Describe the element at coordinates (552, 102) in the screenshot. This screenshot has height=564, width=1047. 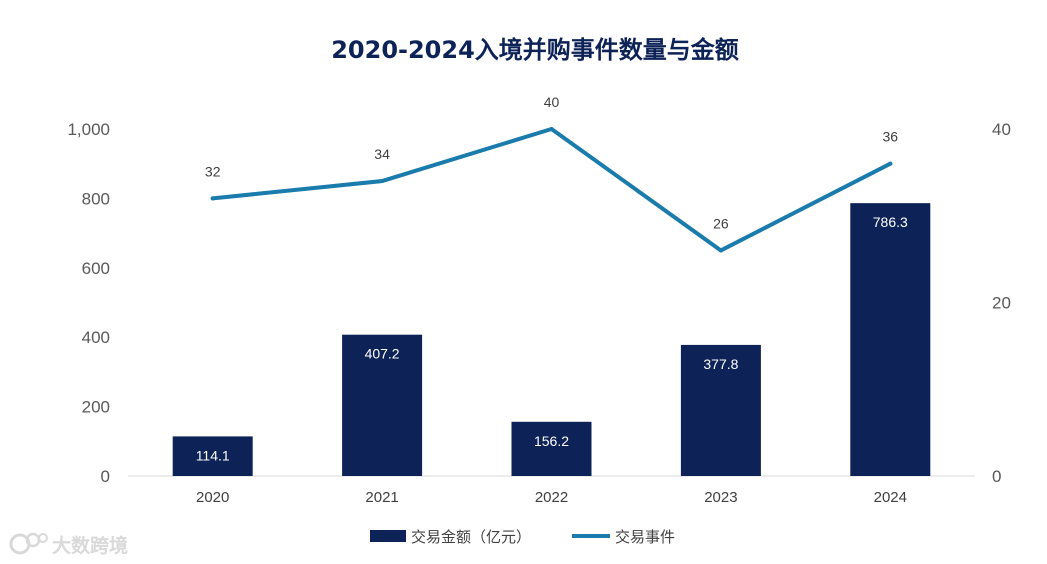
I see `line-point-label: 40` at that location.